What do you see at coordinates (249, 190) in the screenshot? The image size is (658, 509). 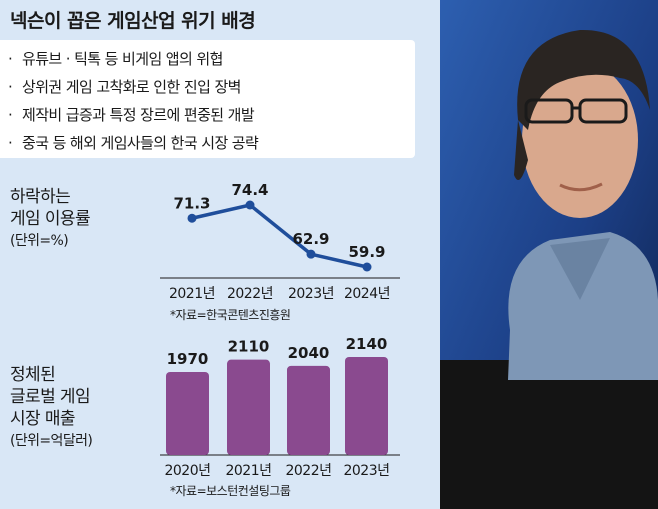 I see `data-label: 74.4` at bounding box center [249, 190].